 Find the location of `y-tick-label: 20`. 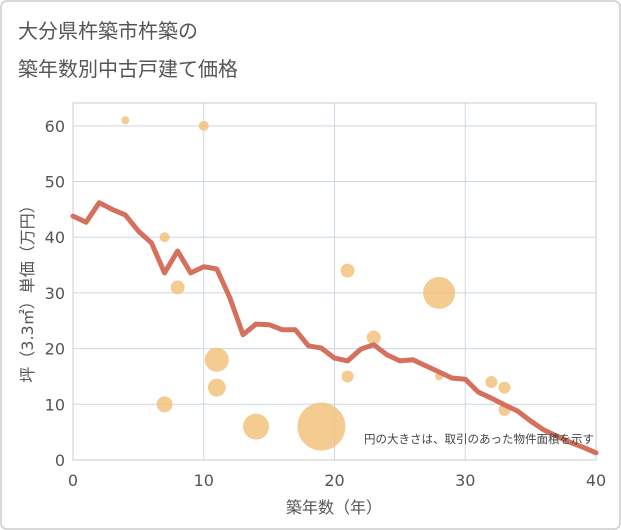

y-tick-label: 20 is located at coordinates (55, 349).